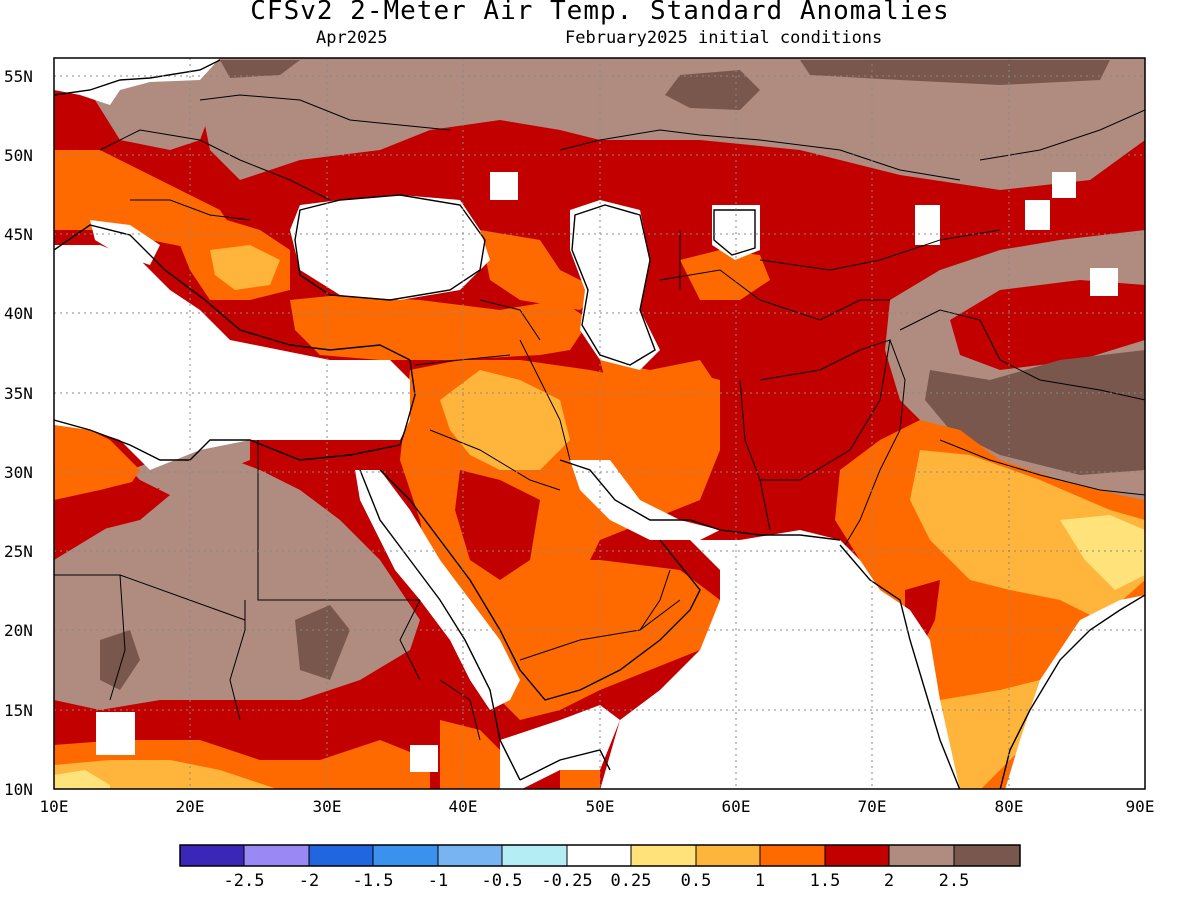 The image size is (1200, 900). Describe the element at coordinates (504, 186) in the screenshot. I see `field-white-lake-n1` at that location.